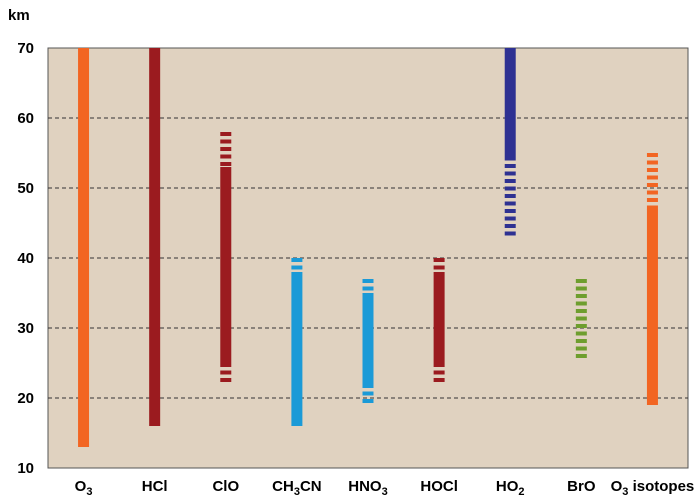 The image size is (699, 496). What do you see at coordinates (225, 486) in the screenshot?
I see `category-label: ClO` at bounding box center [225, 486].